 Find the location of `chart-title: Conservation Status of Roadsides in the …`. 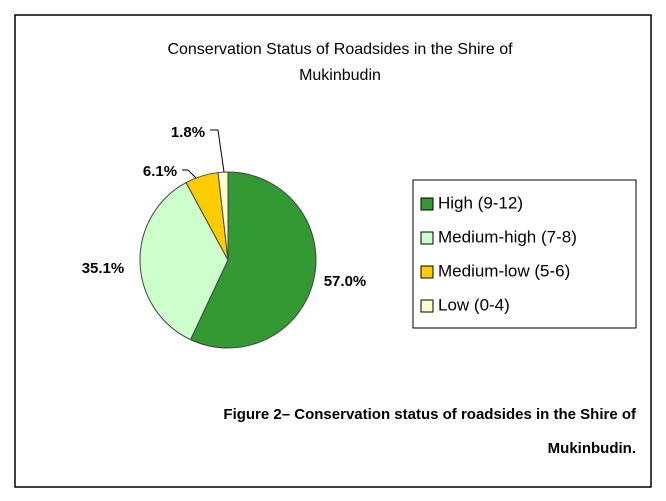

chart-title: Conservation Status of Roadsides in the … is located at coordinates (340, 62).